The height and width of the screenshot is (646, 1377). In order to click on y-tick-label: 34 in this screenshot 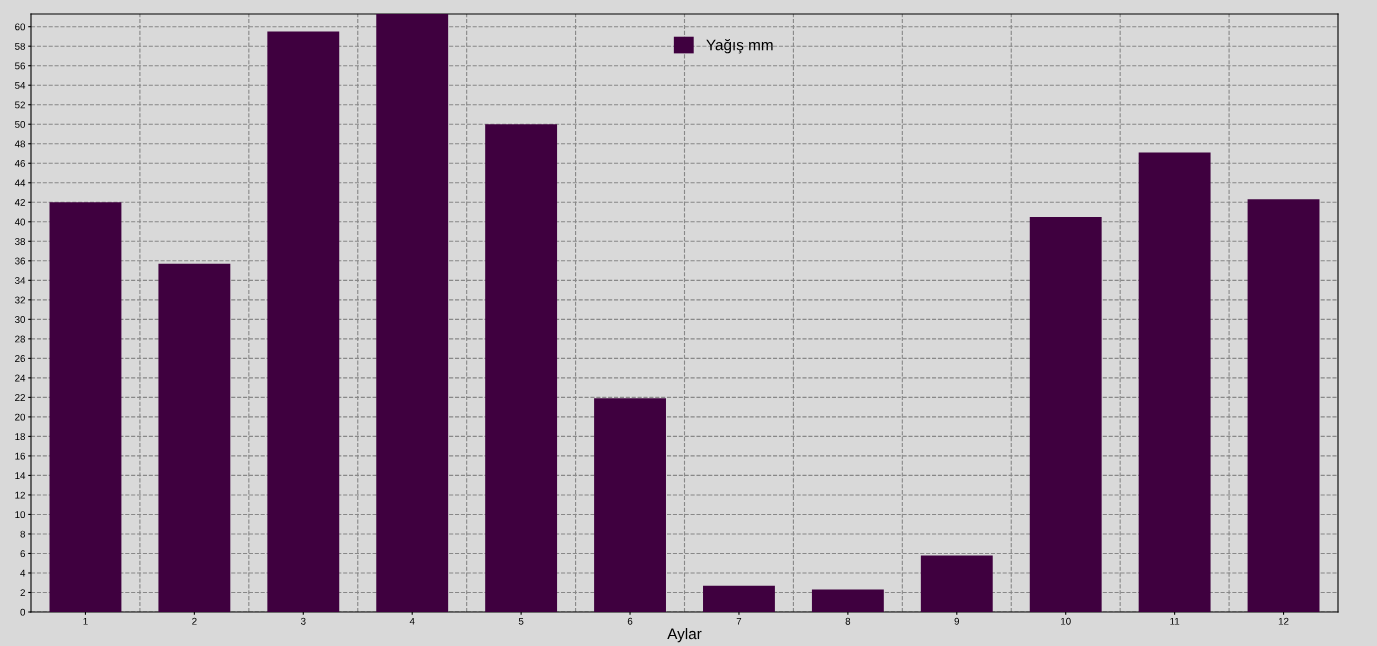, I will do `click(20, 280)`.